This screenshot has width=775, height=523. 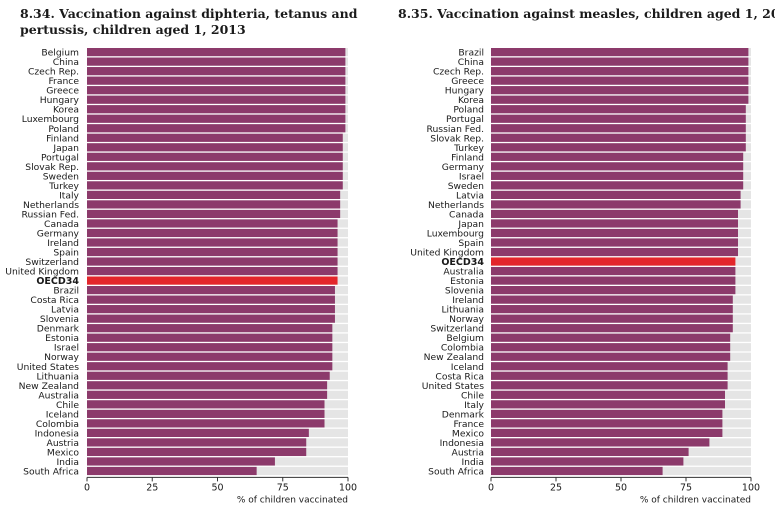 I want to click on category-label: OECD34, so click(x=57, y=281).